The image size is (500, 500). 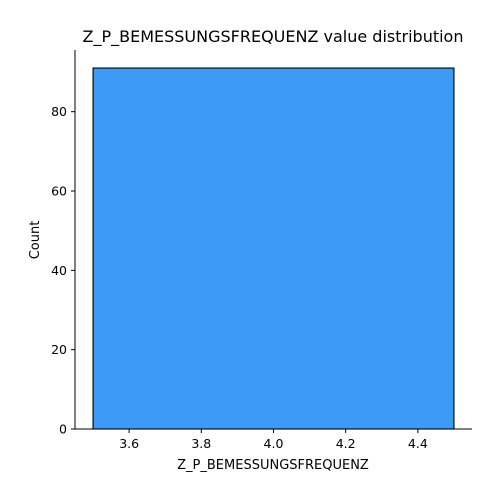 I want to click on x-tick-label-4: 4.4, so click(x=418, y=443).